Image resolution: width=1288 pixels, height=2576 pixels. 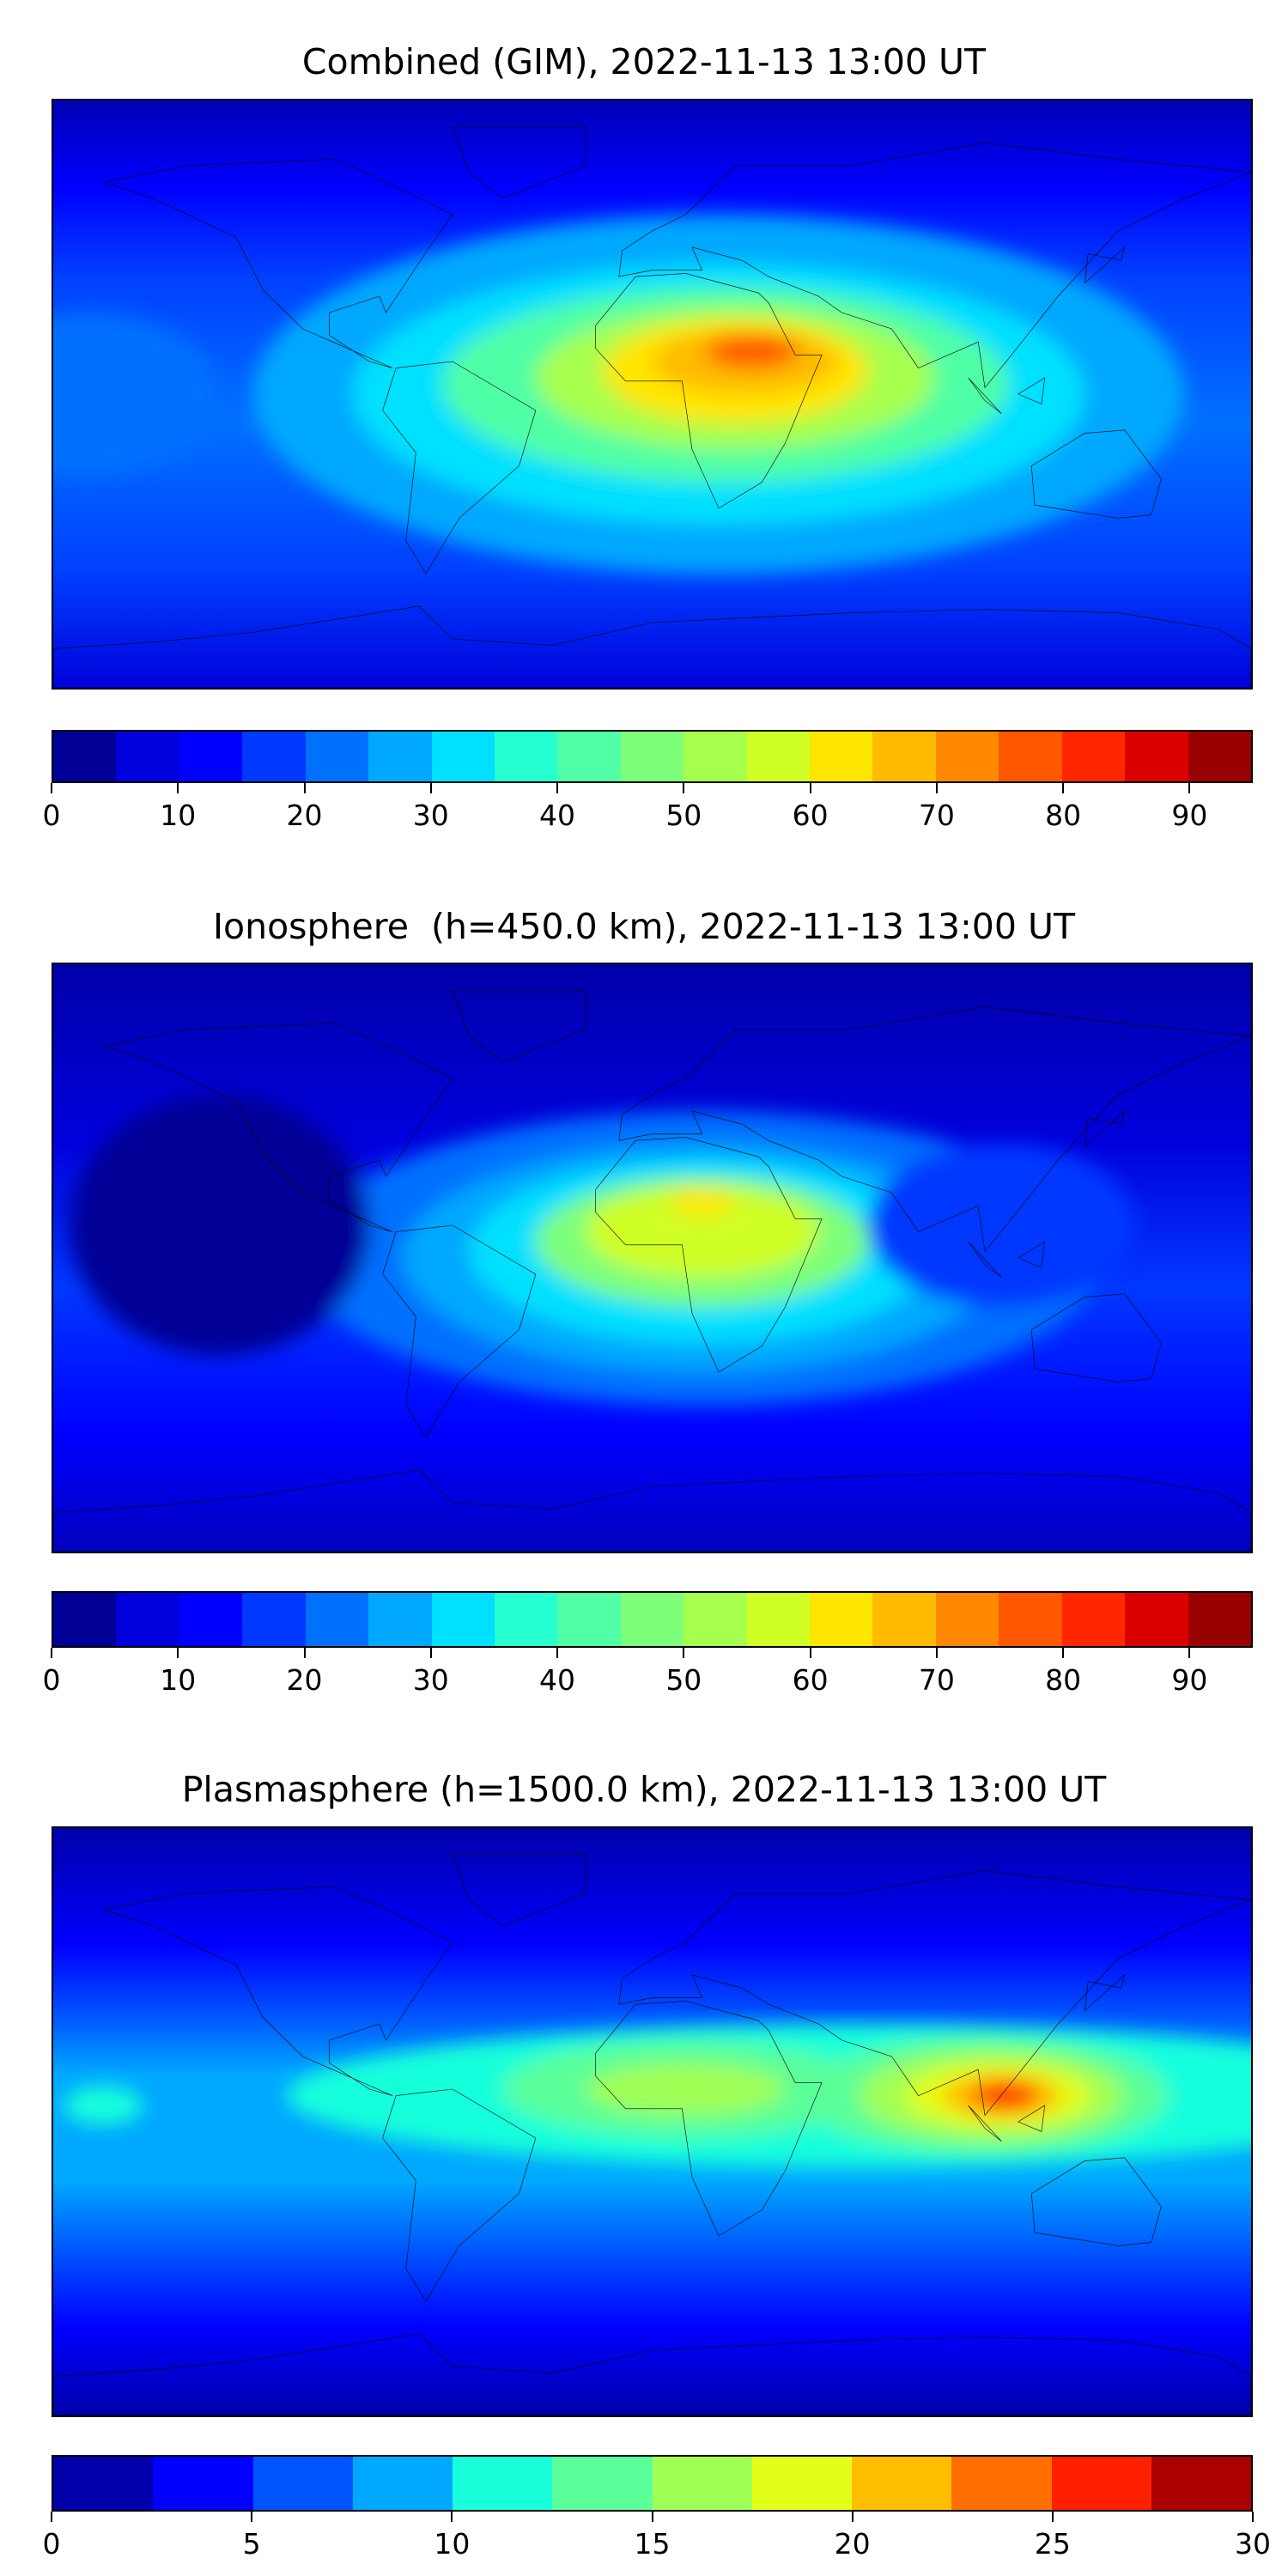 I want to click on colorbar-tick-label: 40, so click(x=557, y=815).